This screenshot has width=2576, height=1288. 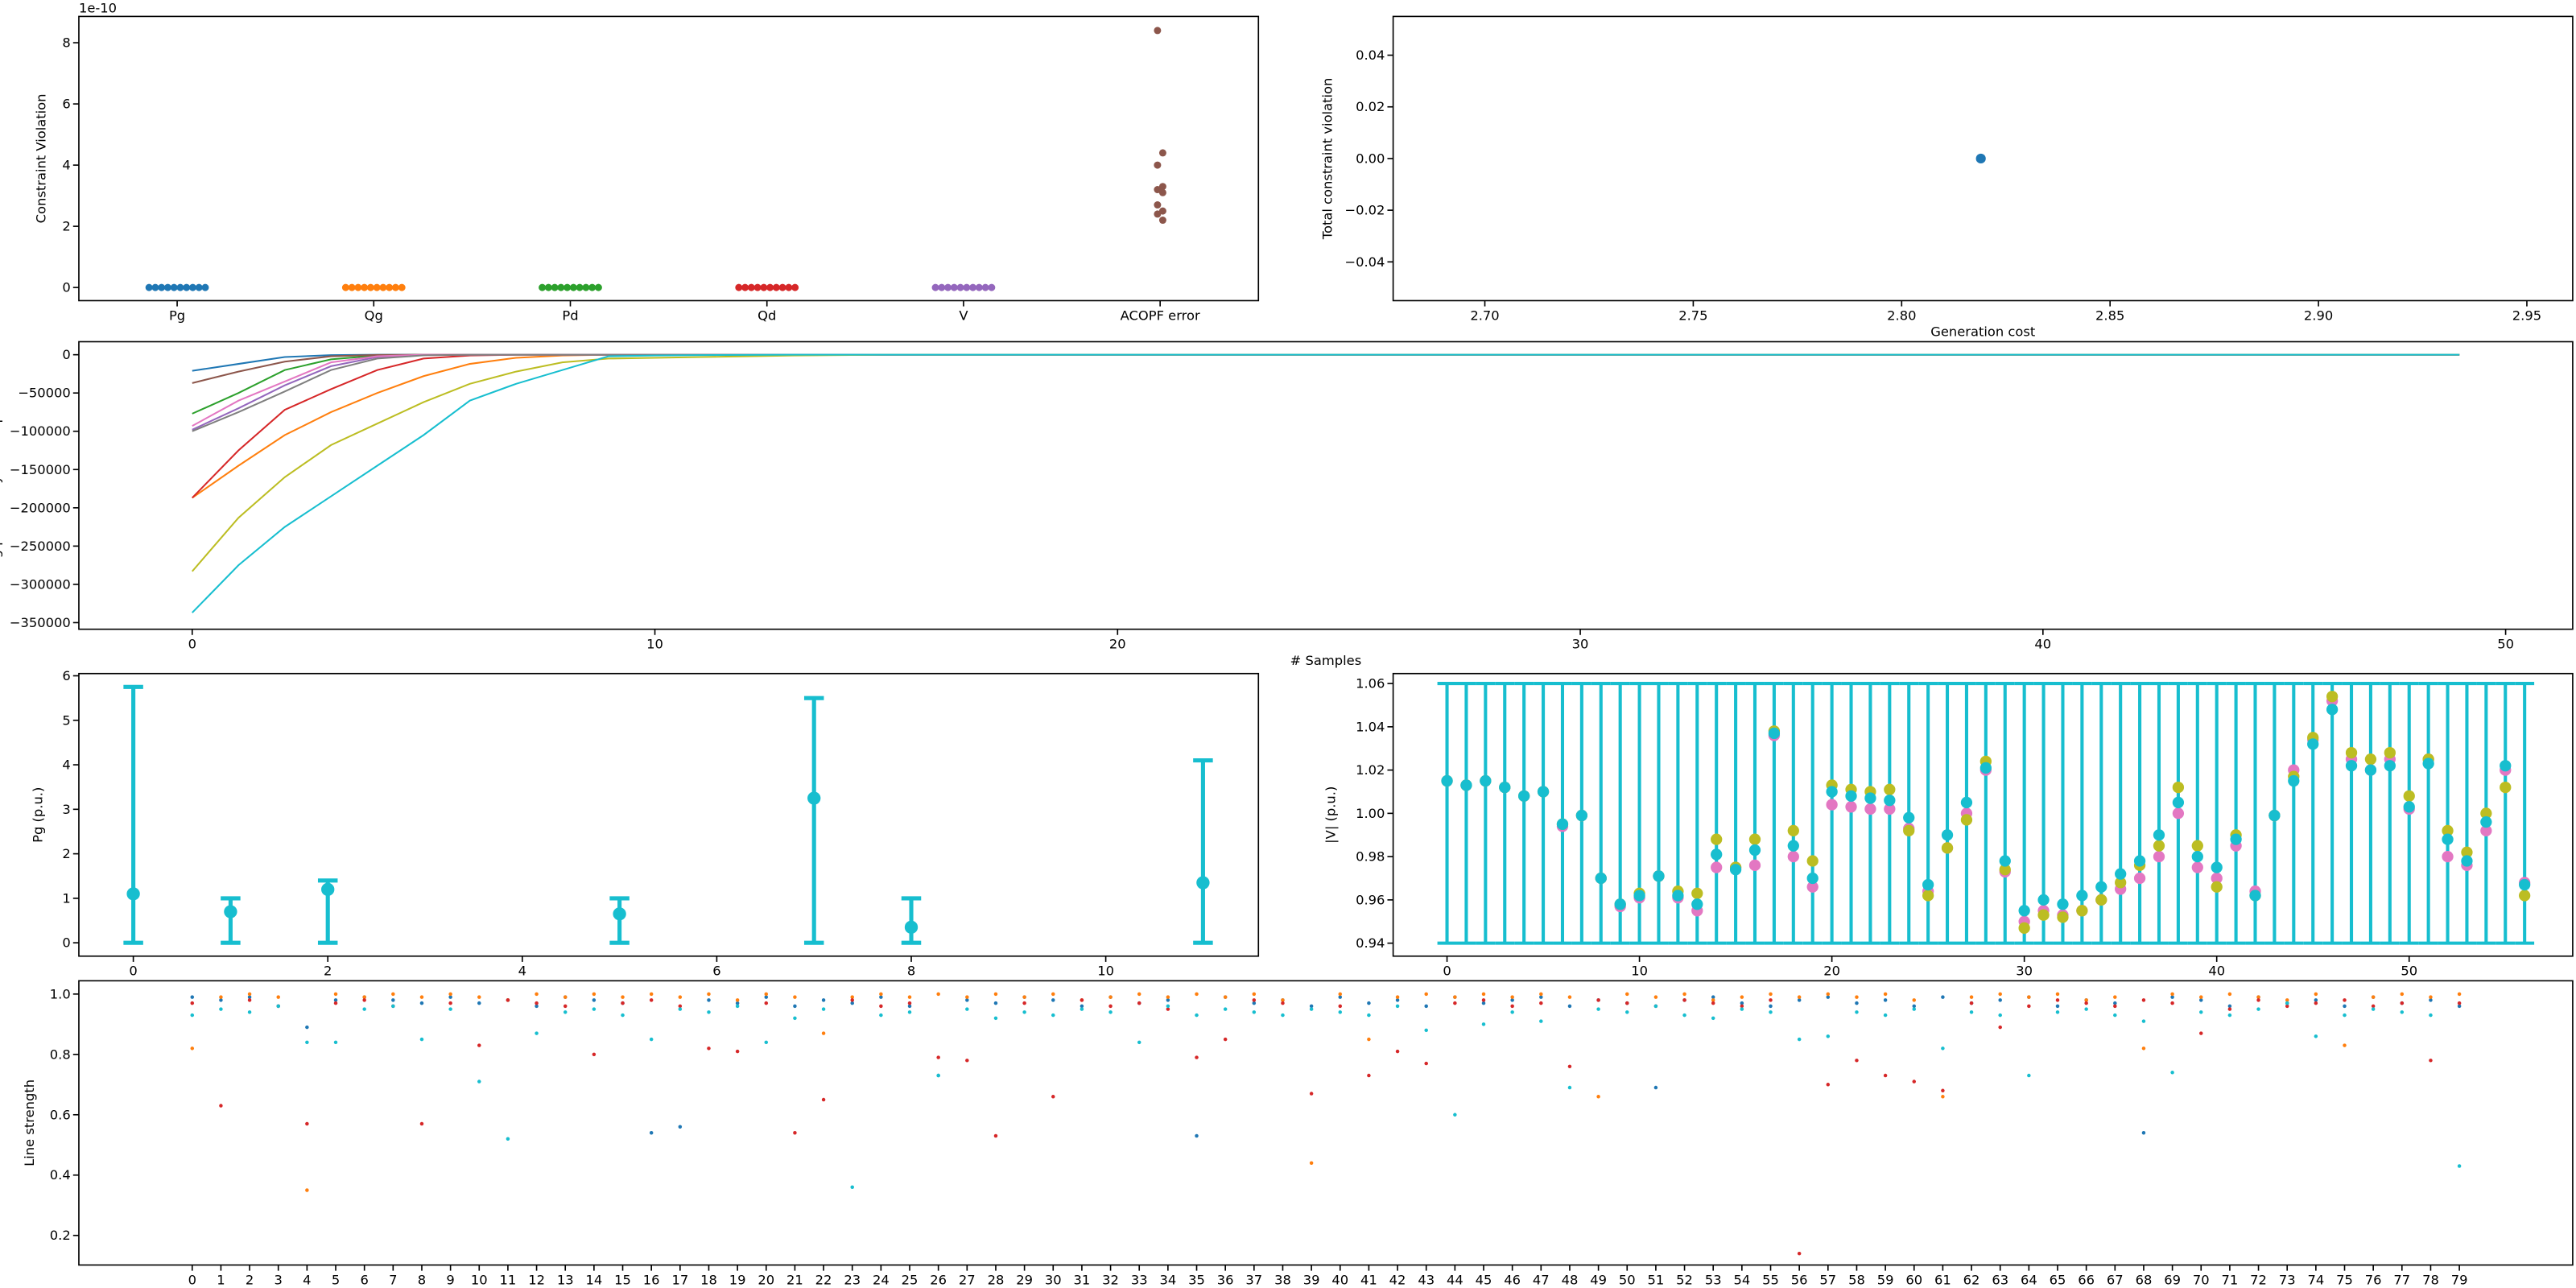 What do you see at coordinates (1570, 1279) in the screenshot?
I see `x-tick-label: 48` at bounding box center [1570, 1279].